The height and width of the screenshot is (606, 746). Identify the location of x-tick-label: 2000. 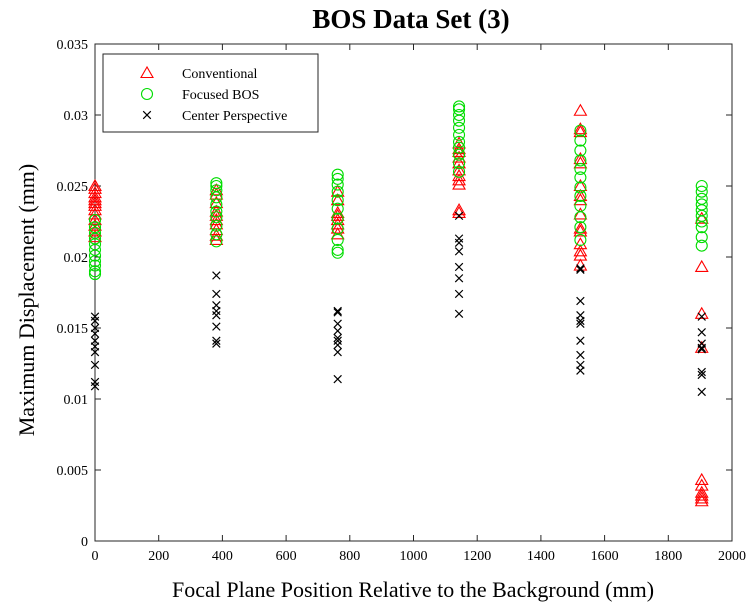
(732, 556).